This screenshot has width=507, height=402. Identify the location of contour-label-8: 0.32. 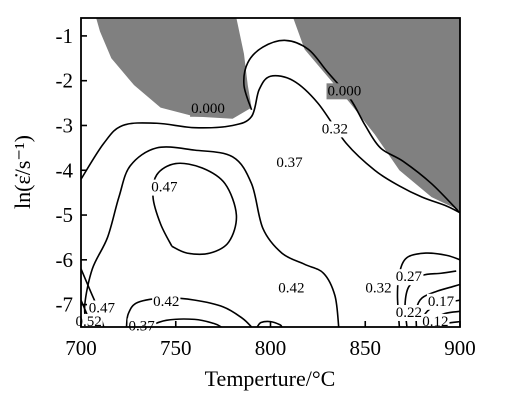
(378, 288).